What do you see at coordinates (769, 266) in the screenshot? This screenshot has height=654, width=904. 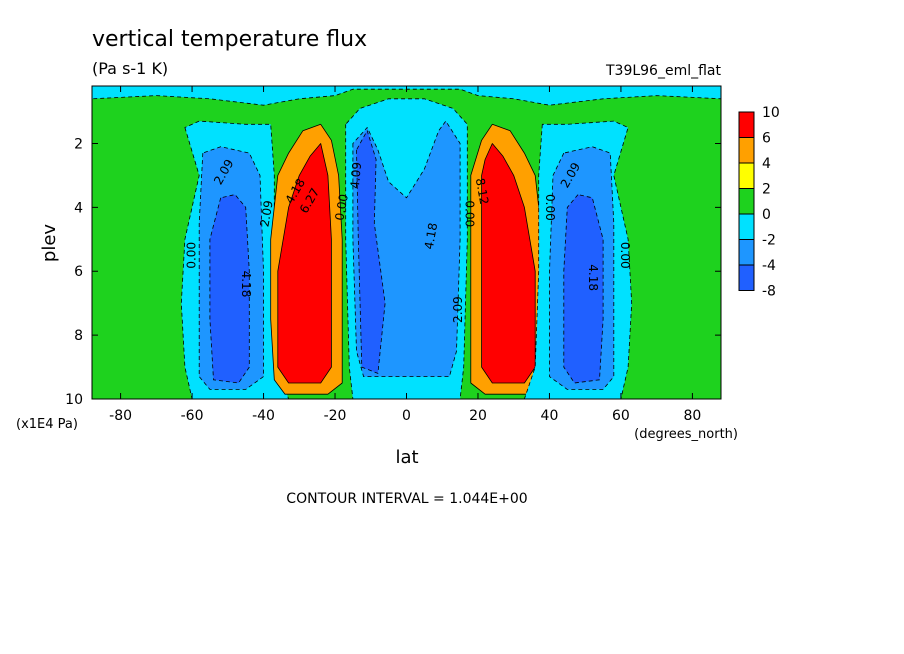 I see `colorbar-label: -4` at bounding box center [769, 266].